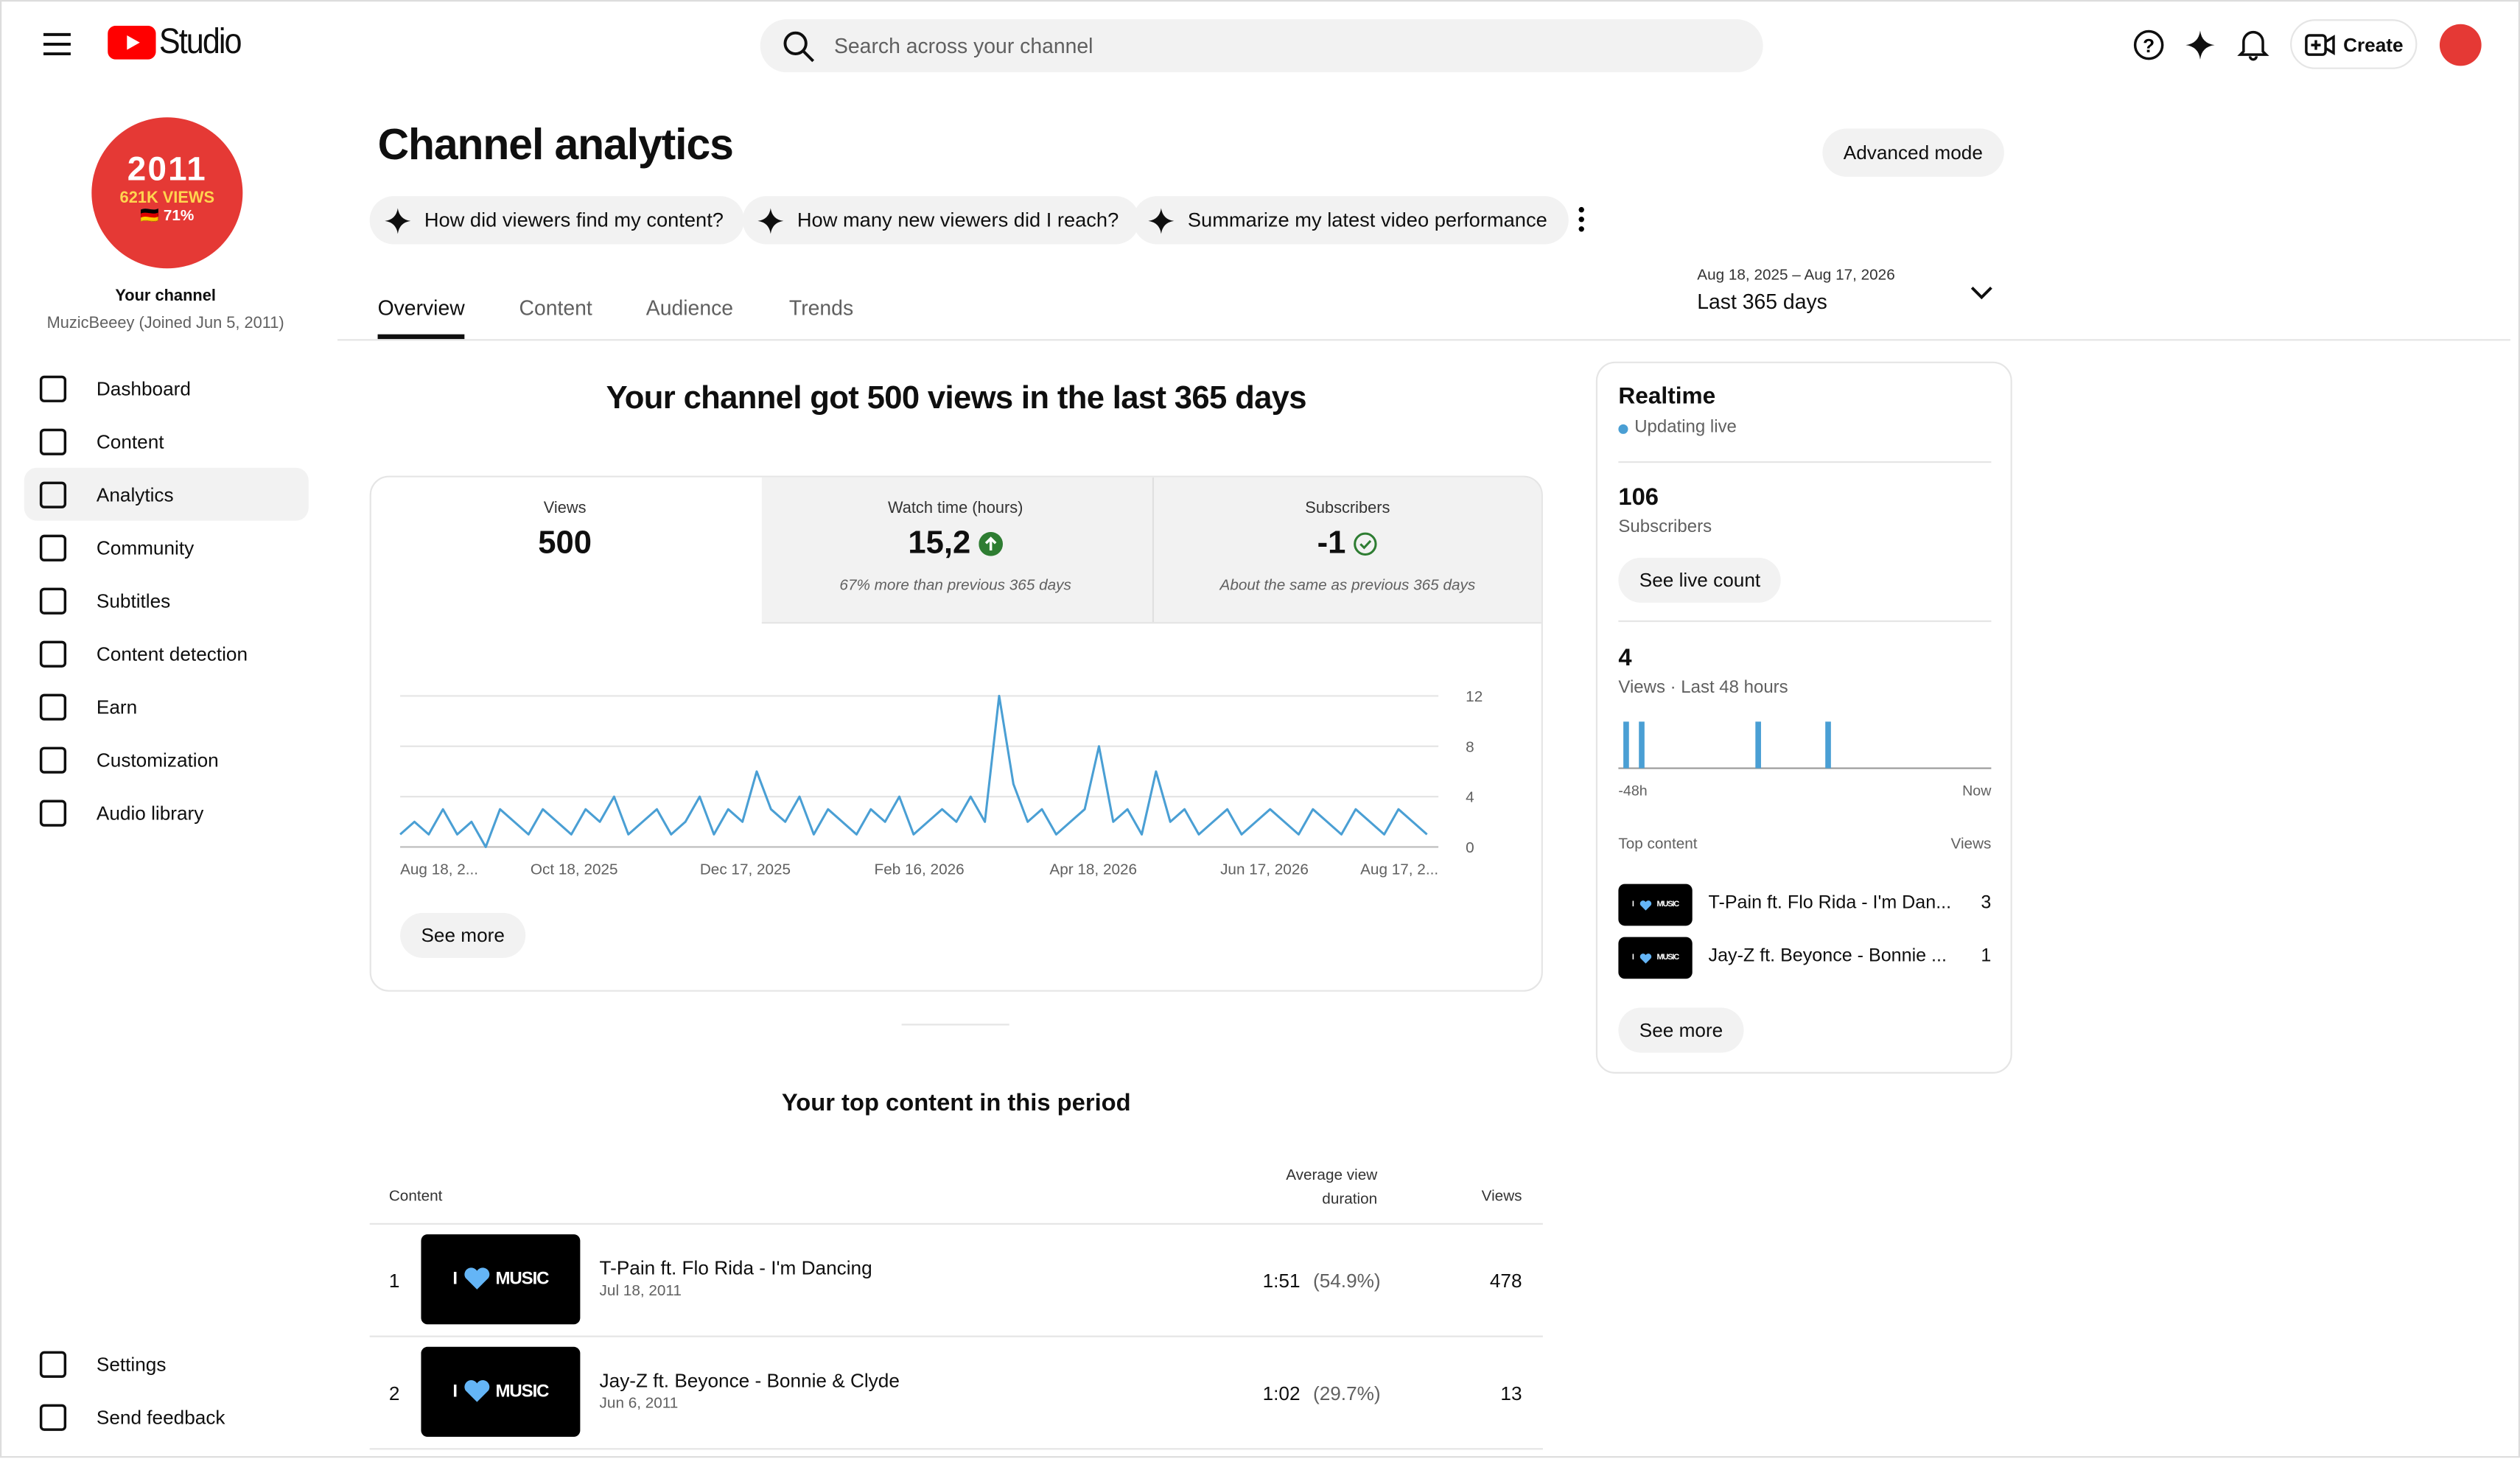 This screenshot has width=2520, height=1459. What do you see at coordinates (166, 441) in the screenshot?
I see `nav-item: Content` at bounding box center [166, 441].